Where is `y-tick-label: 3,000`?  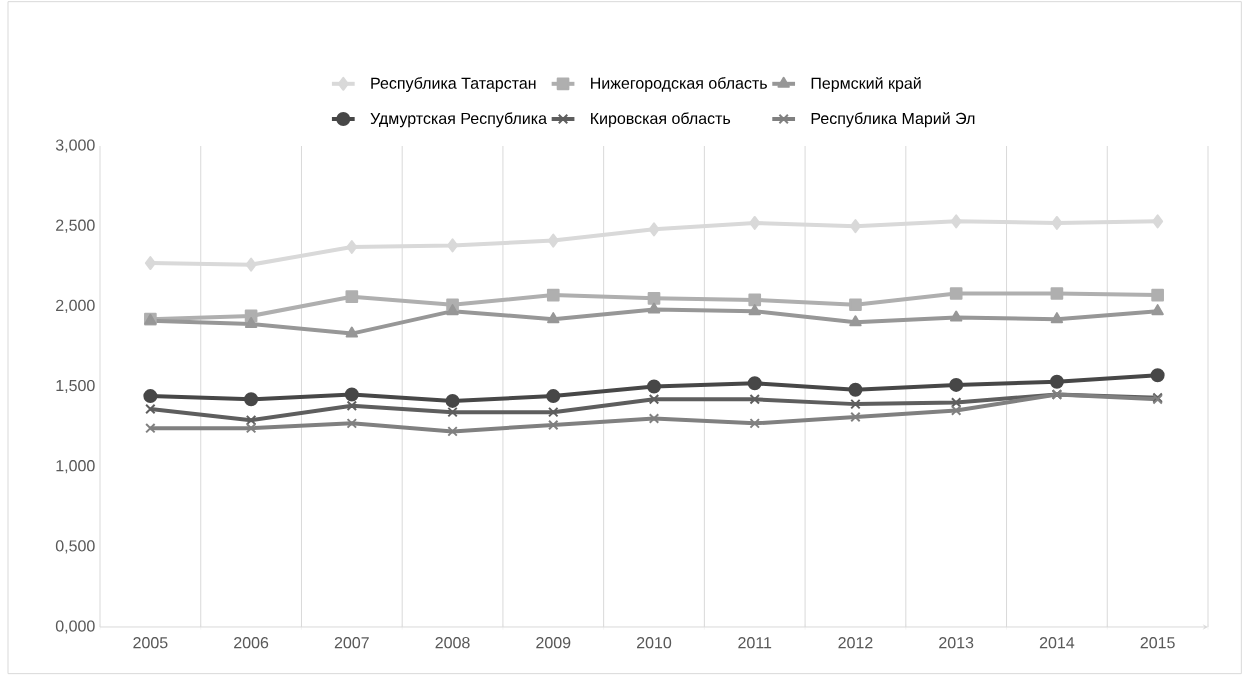 y-tick-label: 3,000 is located at coordinates (75, 146).